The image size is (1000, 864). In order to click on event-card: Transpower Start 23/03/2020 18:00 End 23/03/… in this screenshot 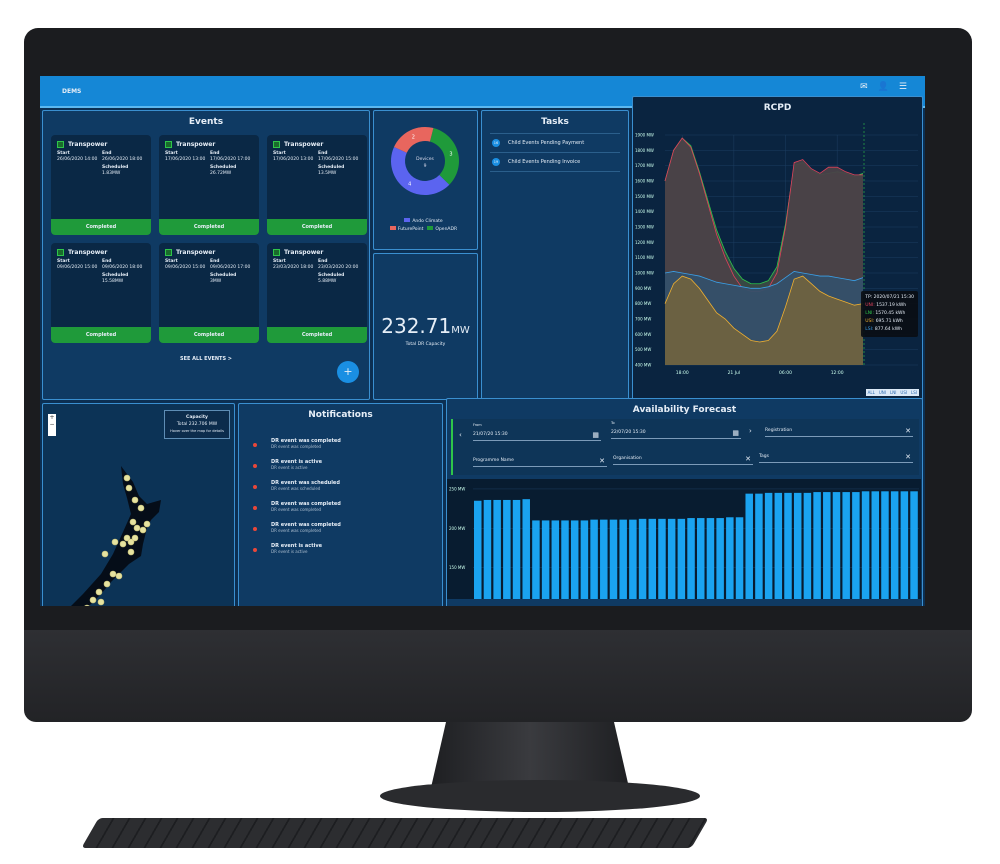, I will do `click(317, 293)`.